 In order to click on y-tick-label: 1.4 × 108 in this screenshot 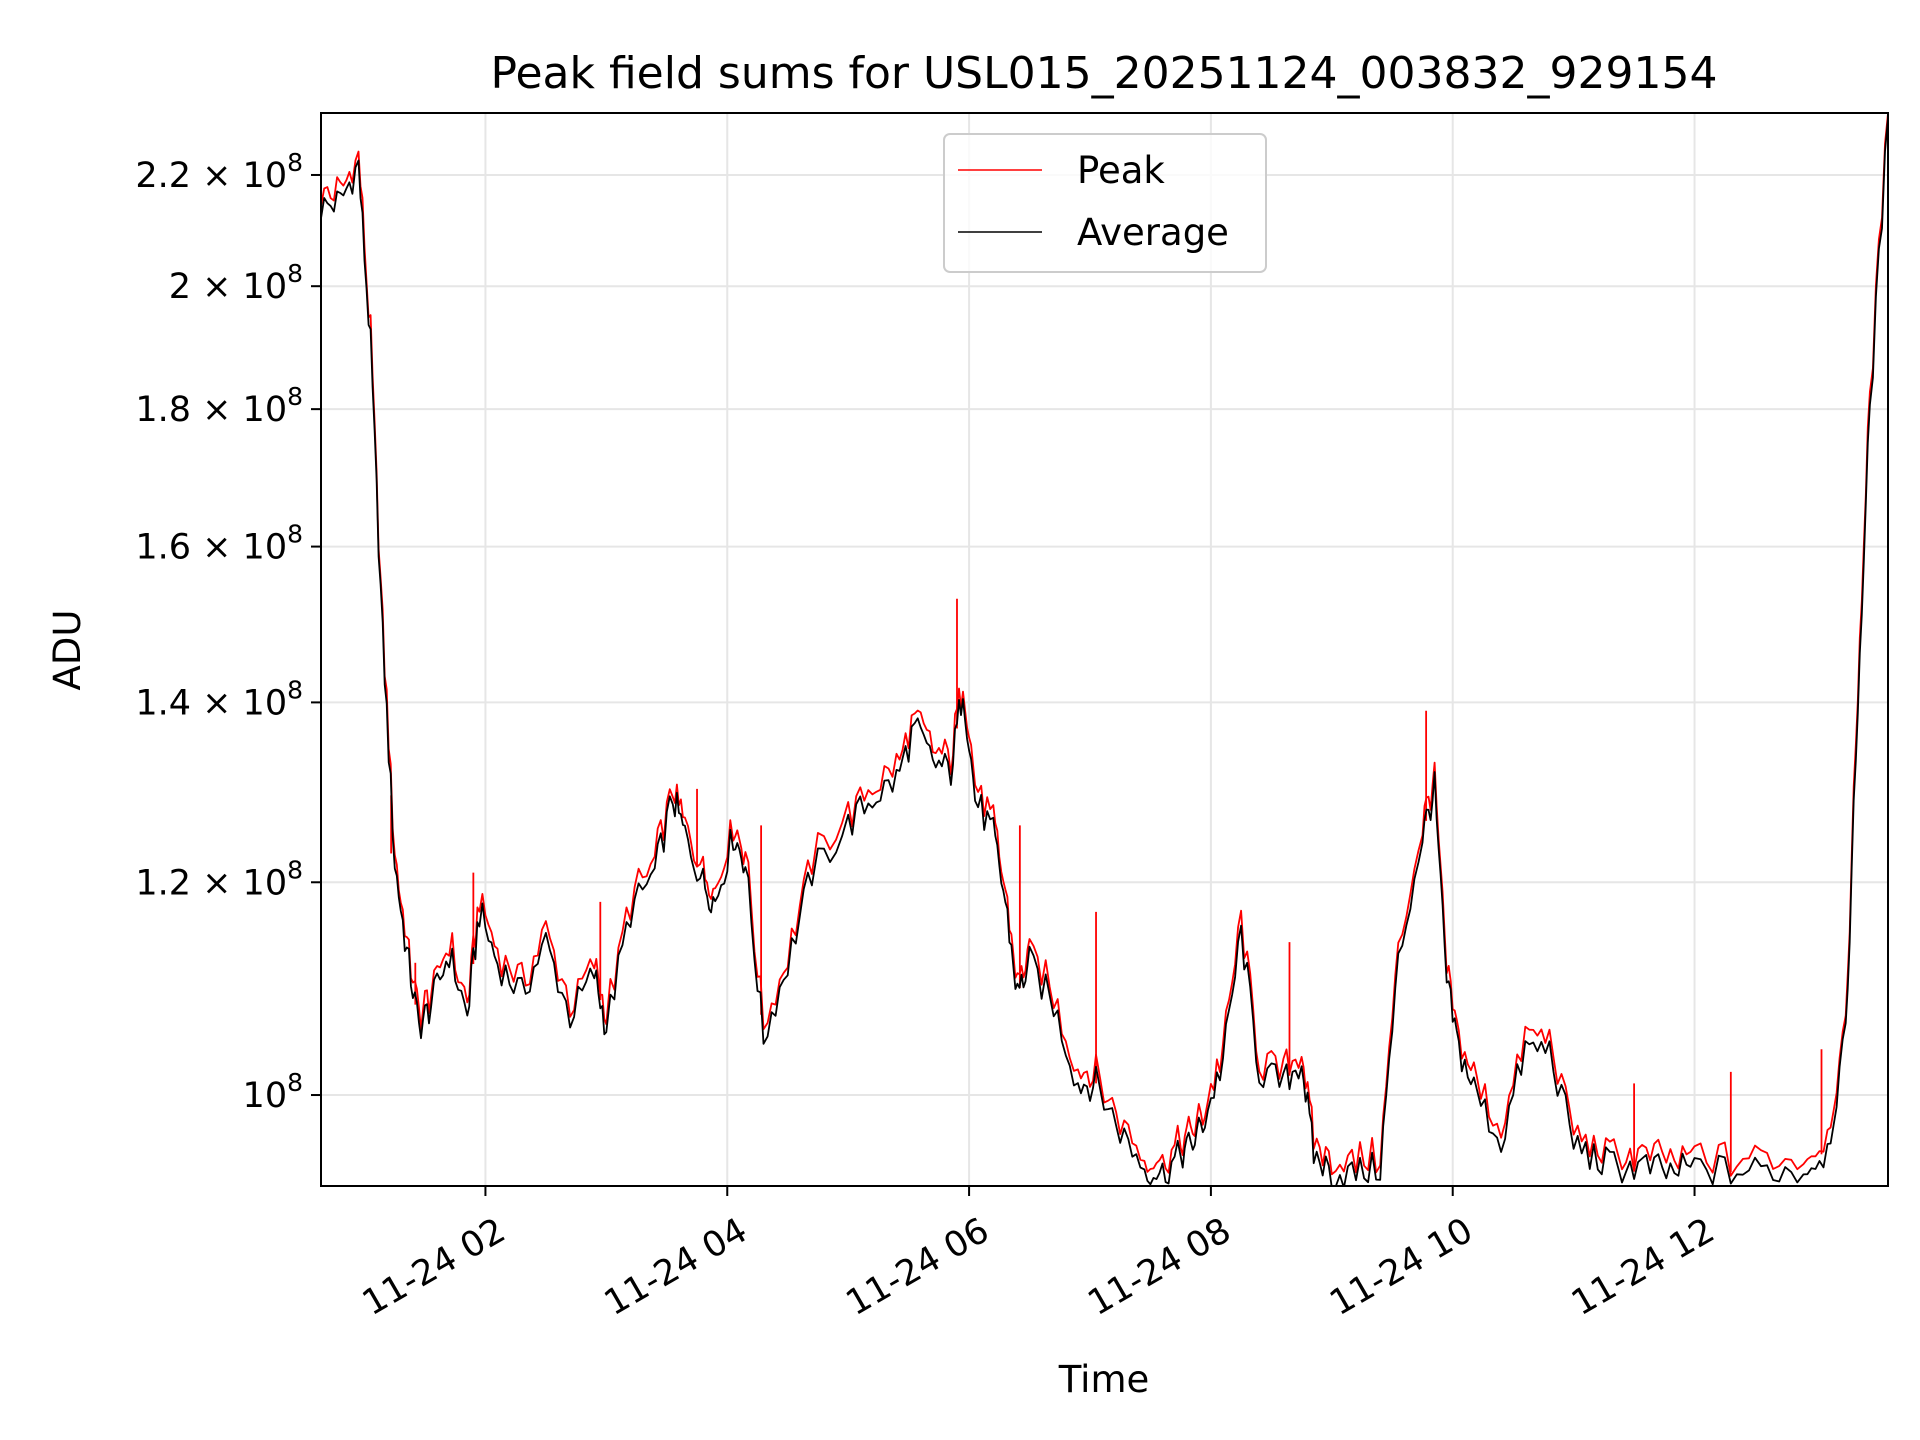, I will do `click(219, 699)`.